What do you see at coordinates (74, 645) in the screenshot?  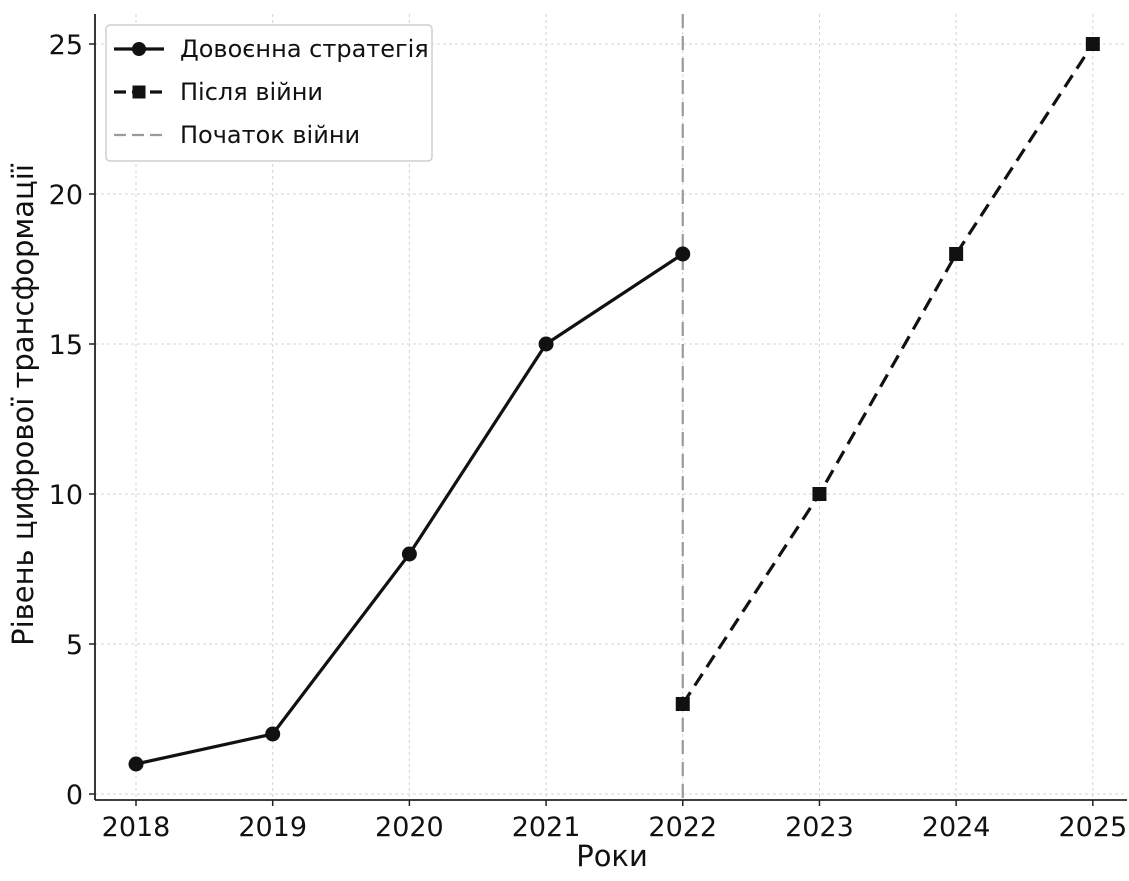 I see `y-tick-label: 5` at bounding box center [74, 645].